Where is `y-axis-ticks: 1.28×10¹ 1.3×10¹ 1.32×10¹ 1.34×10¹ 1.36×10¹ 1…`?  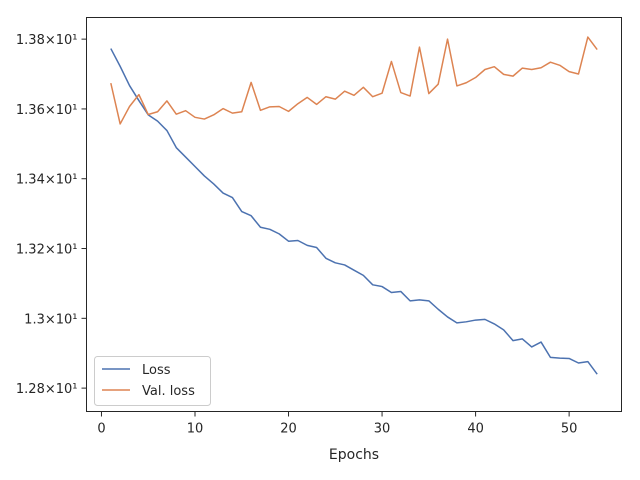 y-axis-ticks: 1.28×10¹ 1.3×10¹ 1.32×10¹ 1.34×10¹ 1.36×10¹ 1… is located at coordinates (51, 215).